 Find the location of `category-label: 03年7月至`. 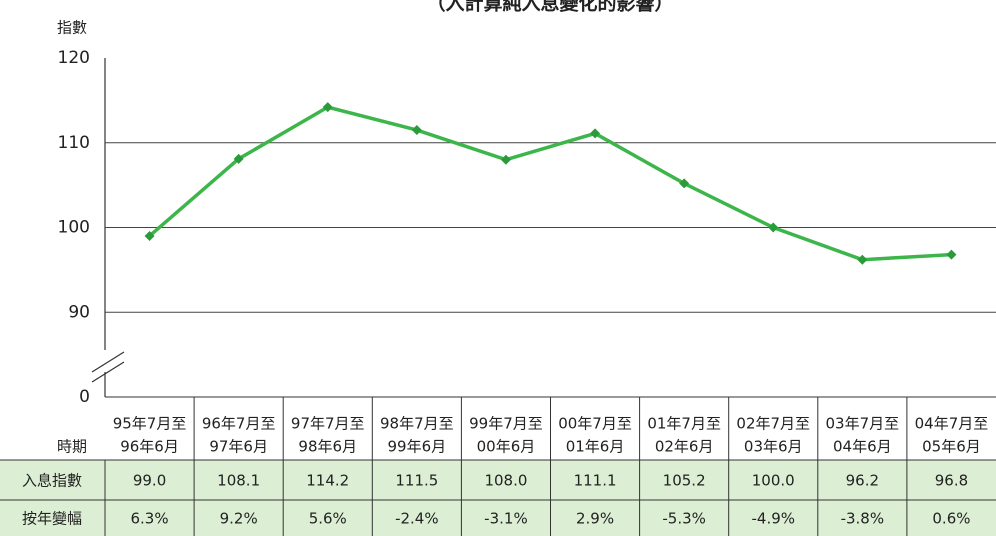

category-label: 03年7月至 is located at coordinates (863, 424).